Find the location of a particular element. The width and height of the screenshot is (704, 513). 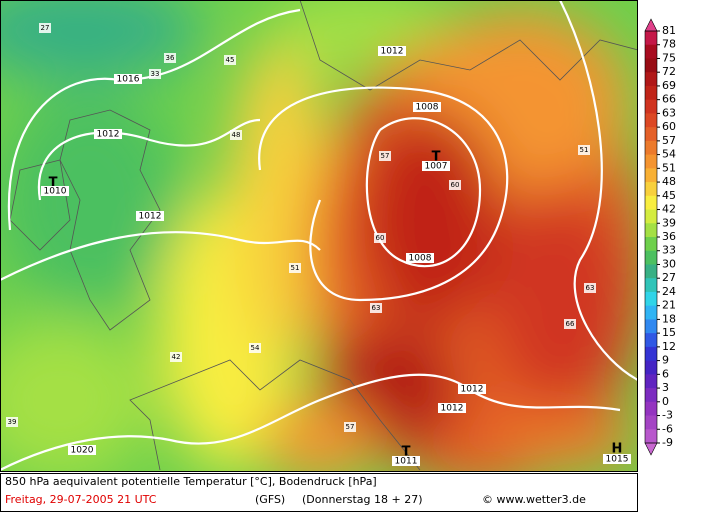

isobar-label: 1011 is located at coordinates (406, 462).